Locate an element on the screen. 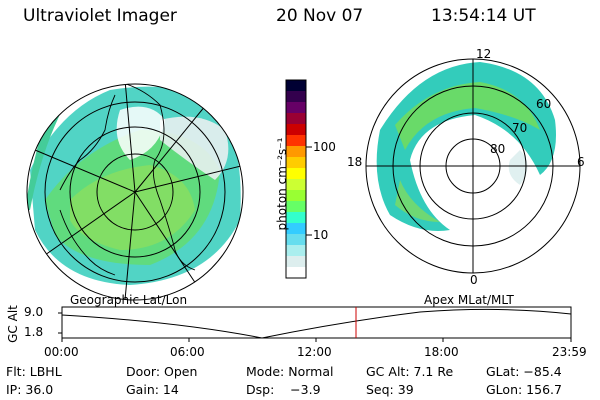  info-mode: Mode: Normal is located at coordinates (290, 371).